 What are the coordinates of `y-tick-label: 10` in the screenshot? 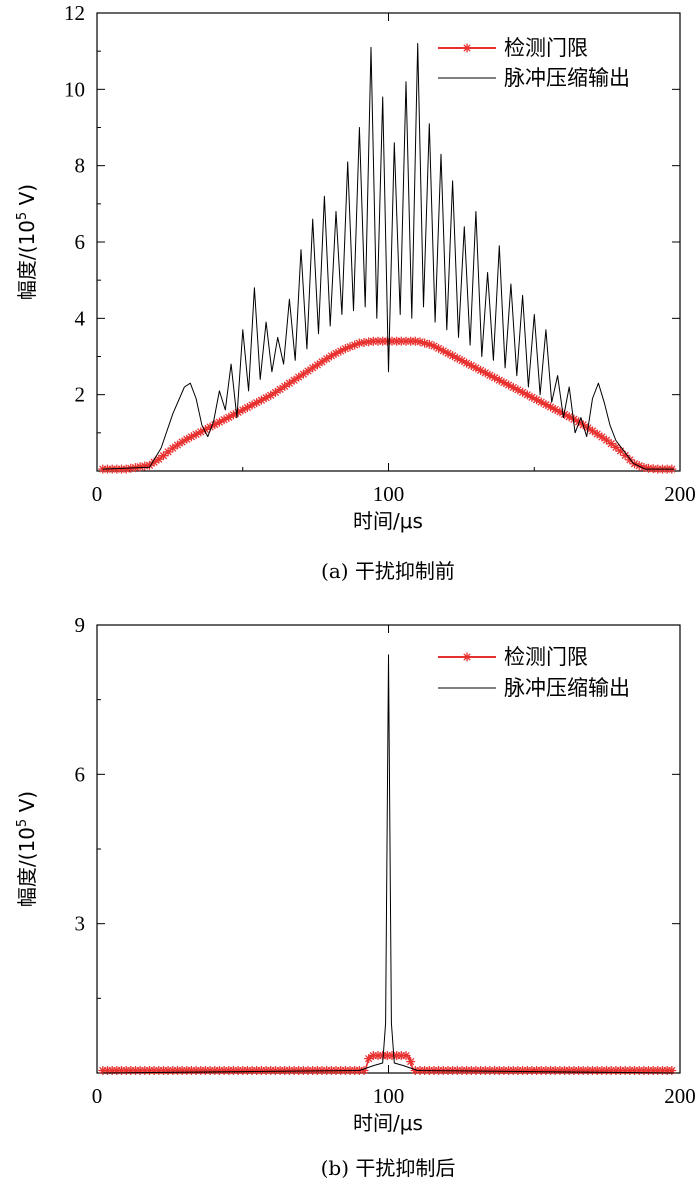 It's located at (74, 89).